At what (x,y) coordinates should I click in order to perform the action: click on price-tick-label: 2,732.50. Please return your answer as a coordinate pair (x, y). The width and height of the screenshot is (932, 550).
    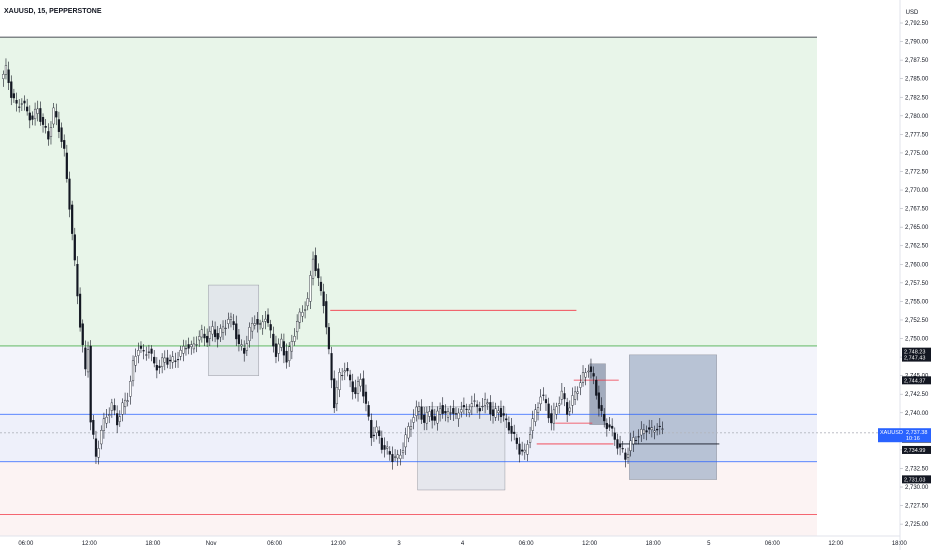
    Looking at the image, I should click on (917, 469).